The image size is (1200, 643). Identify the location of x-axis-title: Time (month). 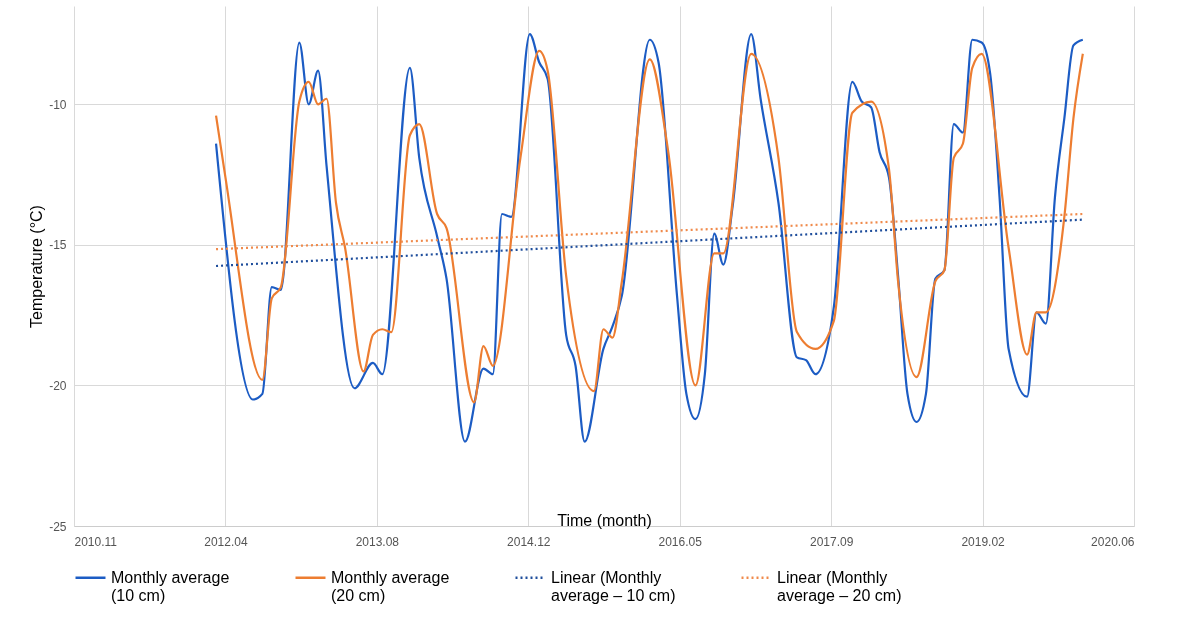
(604, 520).